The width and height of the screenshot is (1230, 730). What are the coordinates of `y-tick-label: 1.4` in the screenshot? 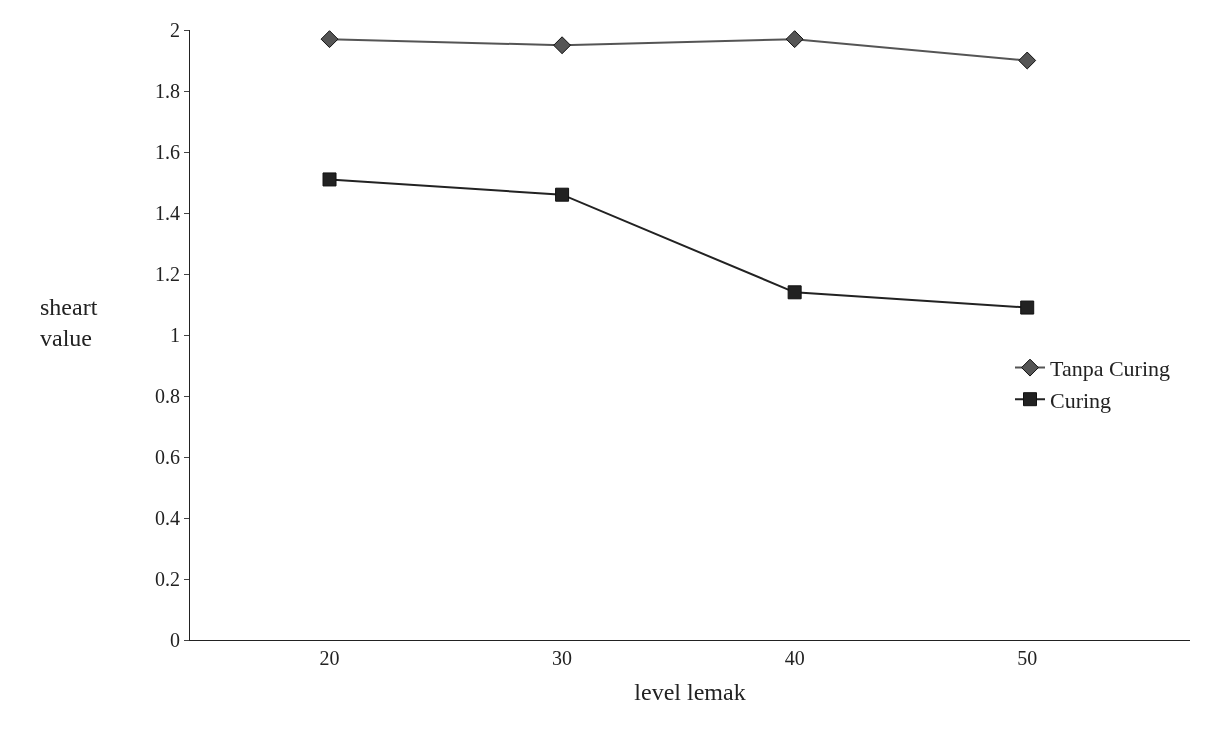 It's located at (167, 213).